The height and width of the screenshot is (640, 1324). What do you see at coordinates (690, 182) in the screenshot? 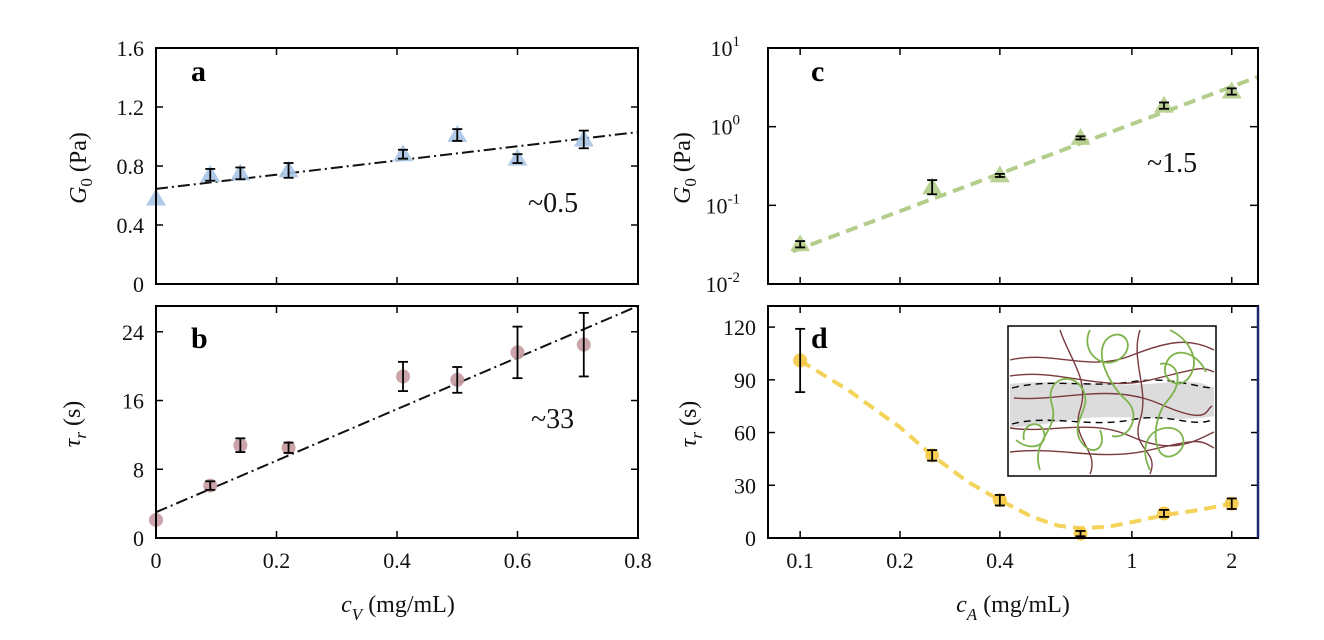
I see `panel-c-ylabel-sub: 0` at bounding box center [690, 182].